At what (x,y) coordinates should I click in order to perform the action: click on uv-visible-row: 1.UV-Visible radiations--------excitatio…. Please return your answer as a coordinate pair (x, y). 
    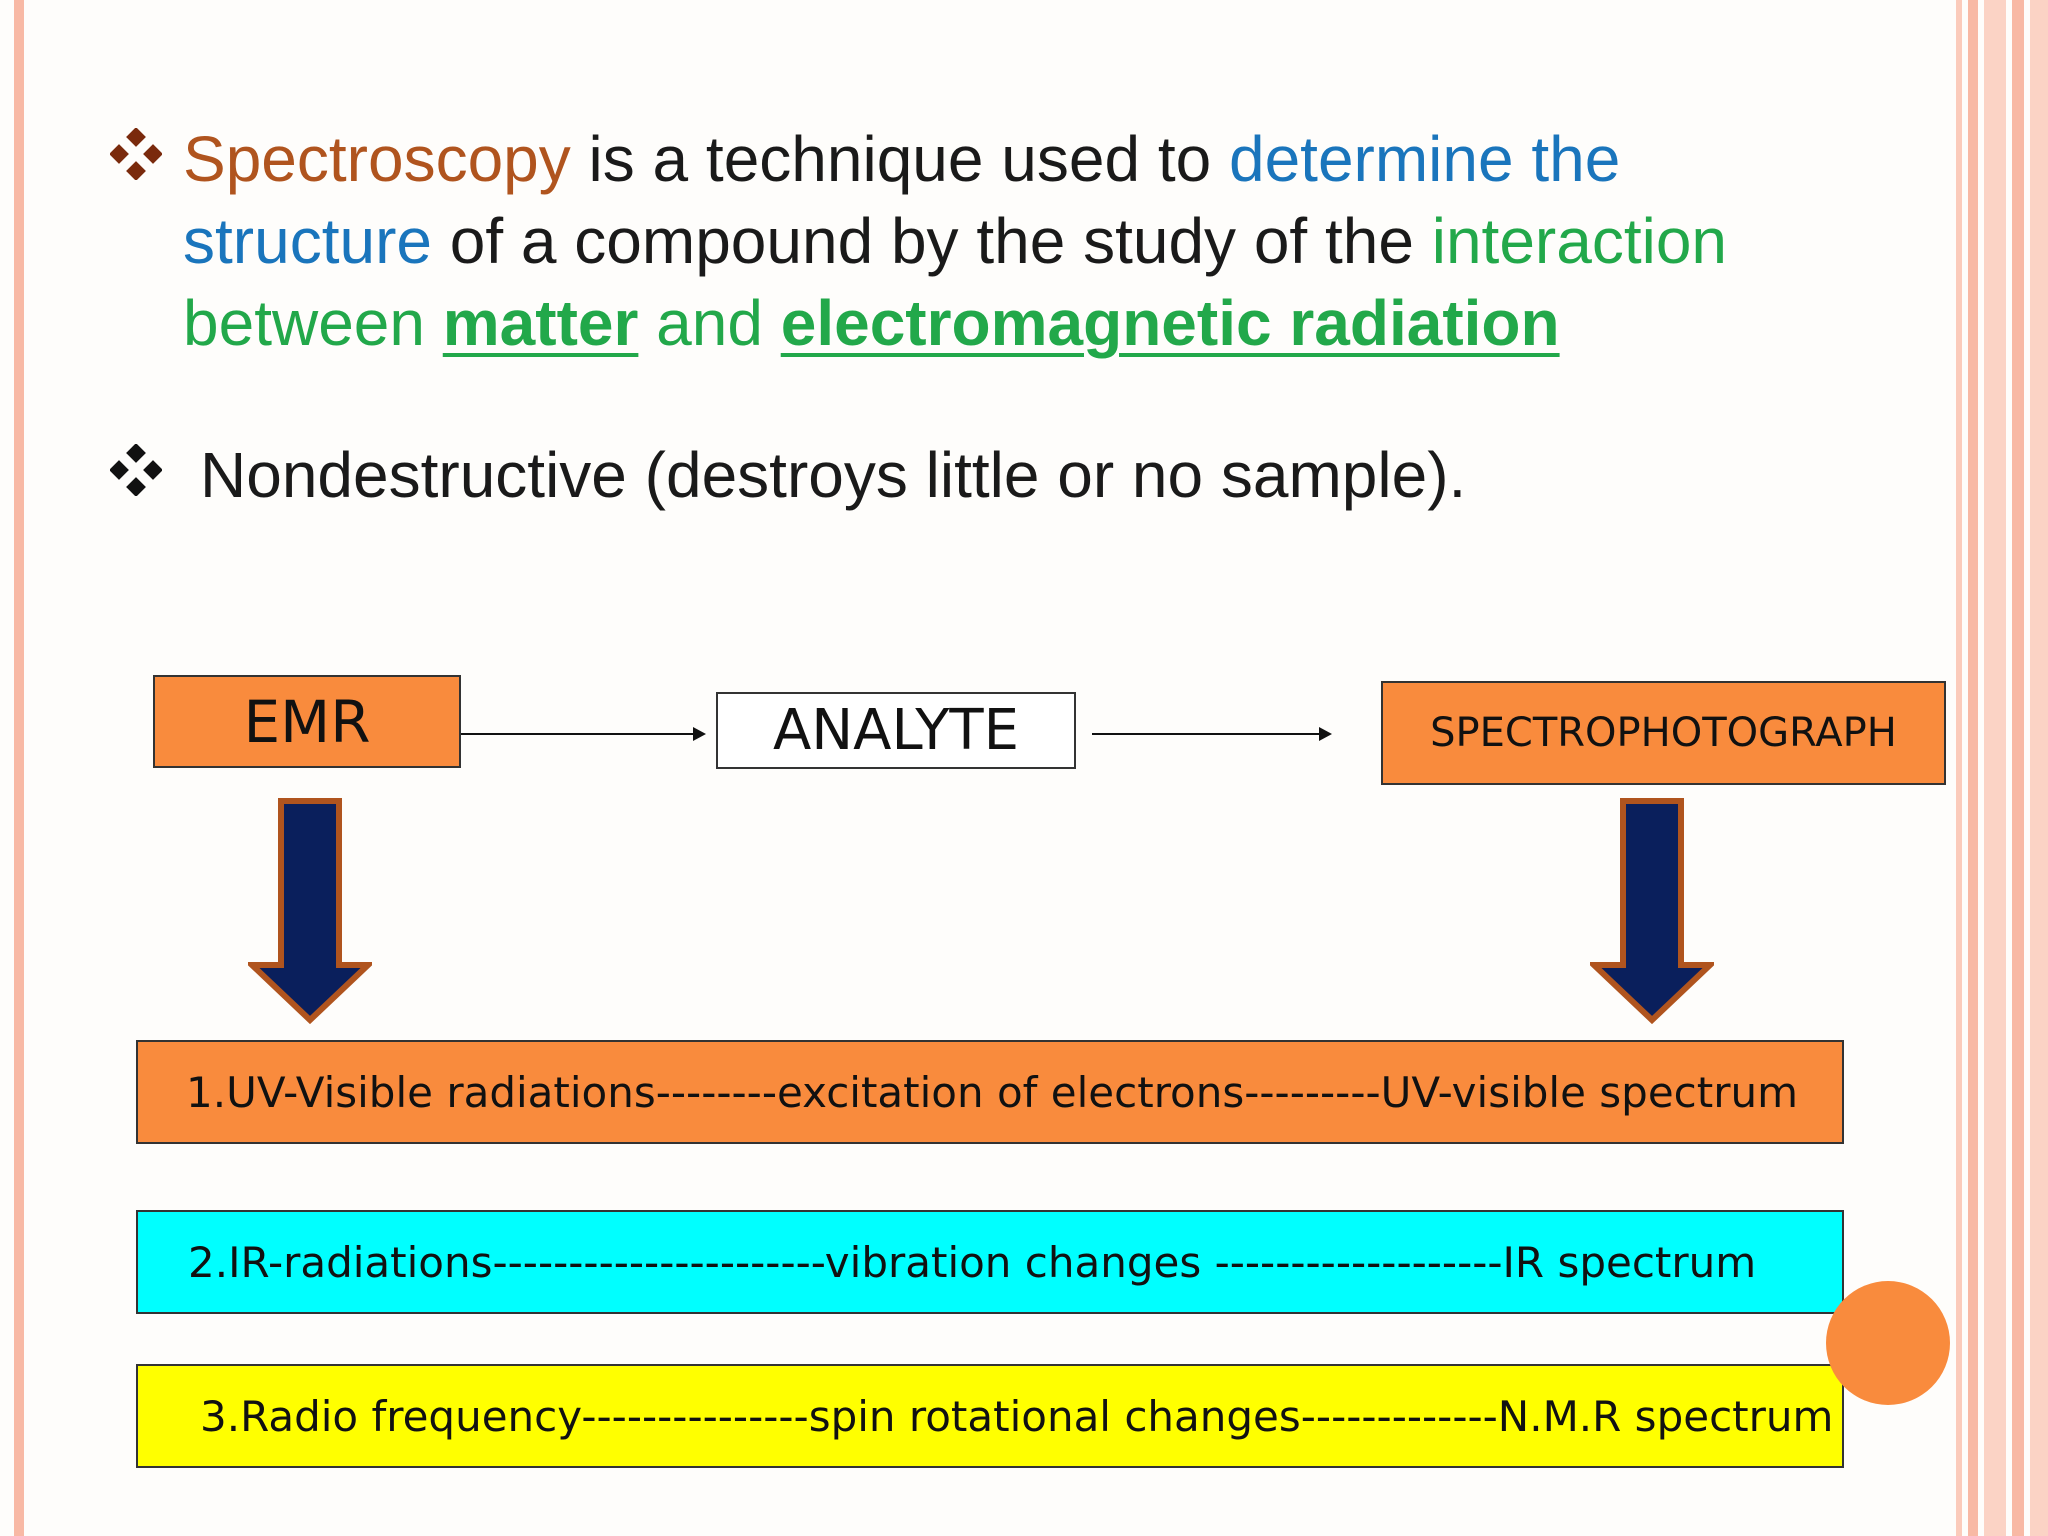
    Looking at the image, I should click on (990, 1092).